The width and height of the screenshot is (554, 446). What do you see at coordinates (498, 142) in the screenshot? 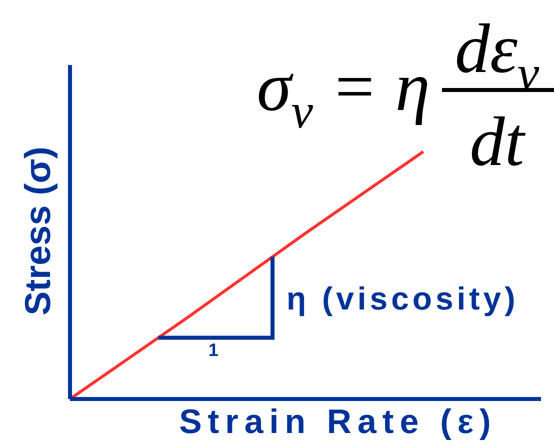
I see `annotation: dt` at bounding box center [498, 142].